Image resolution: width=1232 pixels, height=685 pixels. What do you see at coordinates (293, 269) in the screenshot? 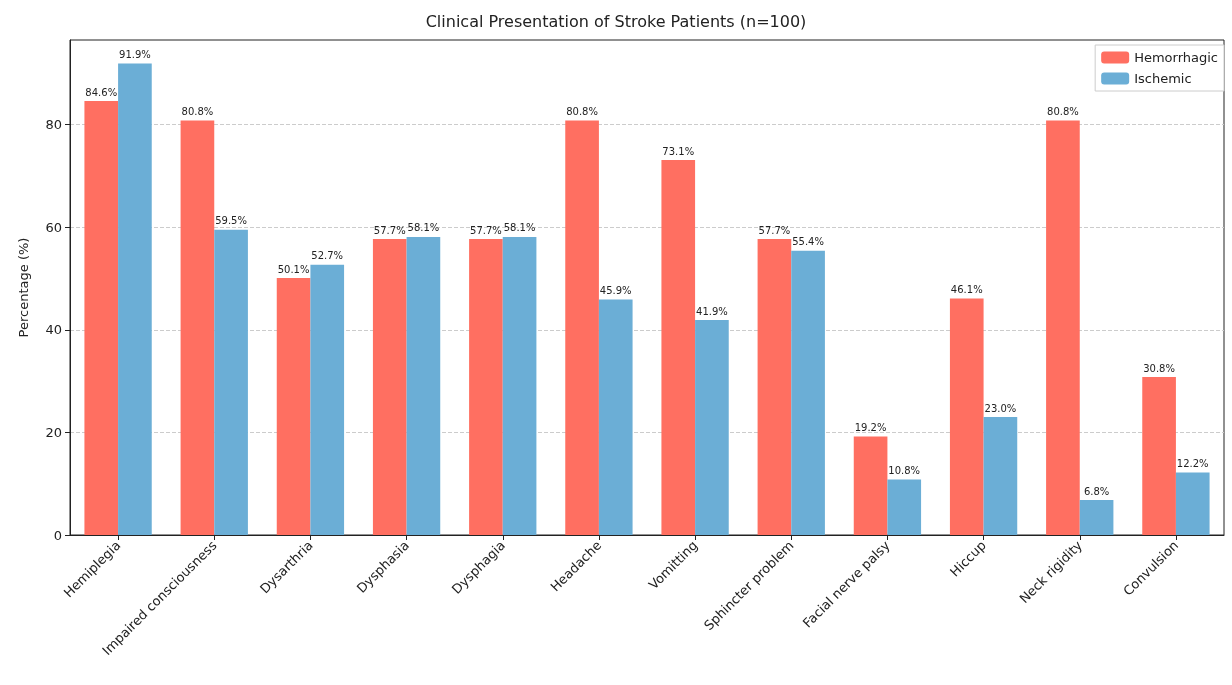
I see `data-label: 50.1%` at bounding box center [293, 269].